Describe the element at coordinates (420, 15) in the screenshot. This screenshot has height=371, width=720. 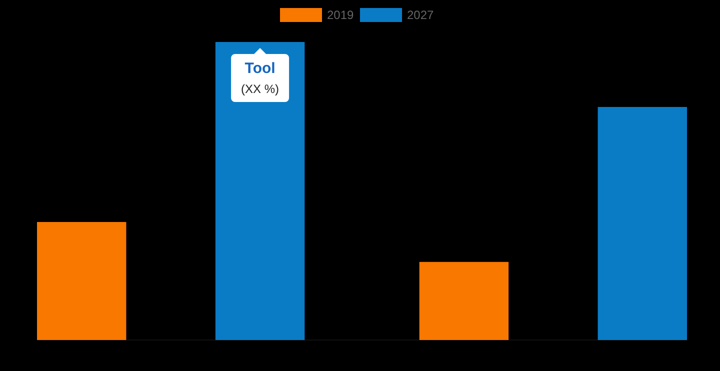
I see `legend-label: 2027` at that location.